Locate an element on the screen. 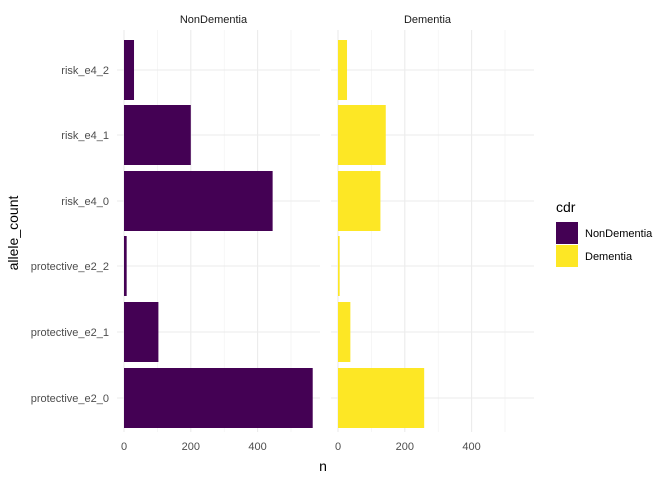  legend: cdr NonDementia Dementia is located at coordinates (604, 233).